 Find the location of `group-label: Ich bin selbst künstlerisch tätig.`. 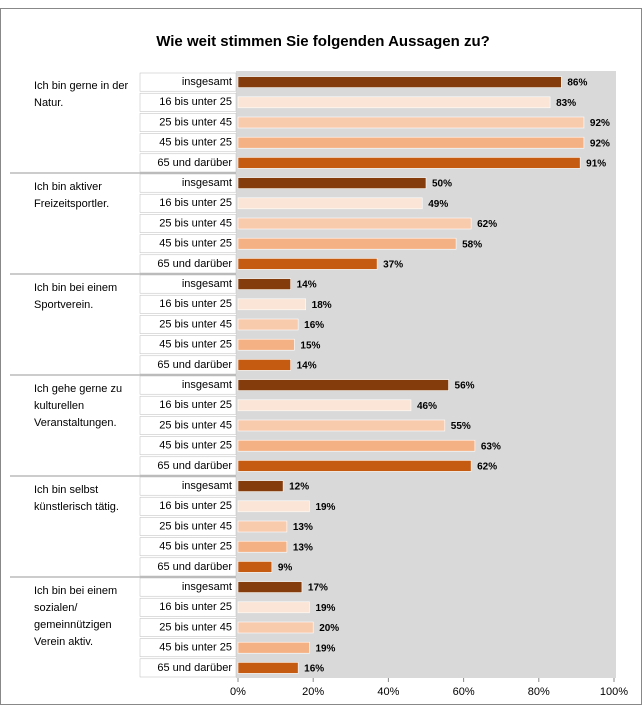

group-label: Ich bin selbst künstlerisch tätig. is located at coordinates (76, 498).